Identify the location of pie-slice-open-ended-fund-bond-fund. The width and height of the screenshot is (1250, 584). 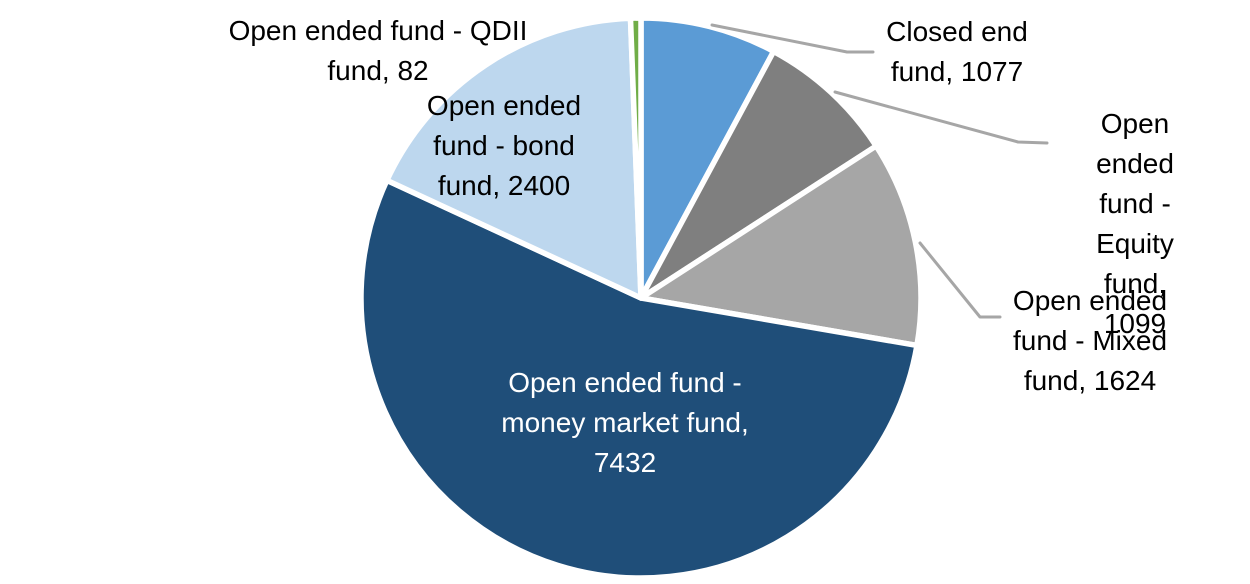
(514, 158).